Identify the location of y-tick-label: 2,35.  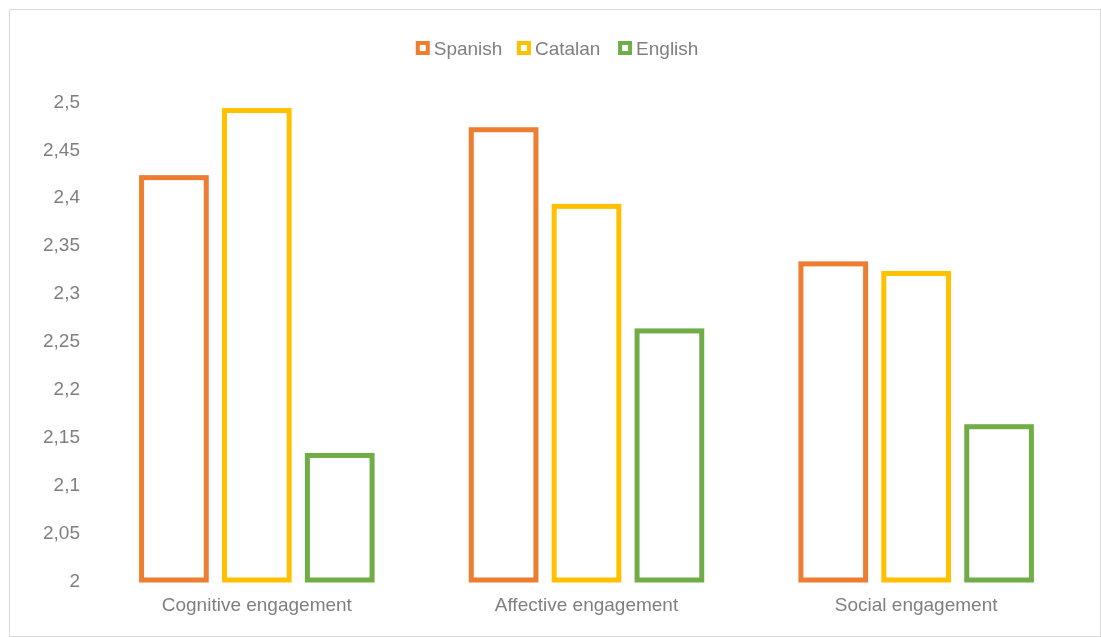
(61, 245).